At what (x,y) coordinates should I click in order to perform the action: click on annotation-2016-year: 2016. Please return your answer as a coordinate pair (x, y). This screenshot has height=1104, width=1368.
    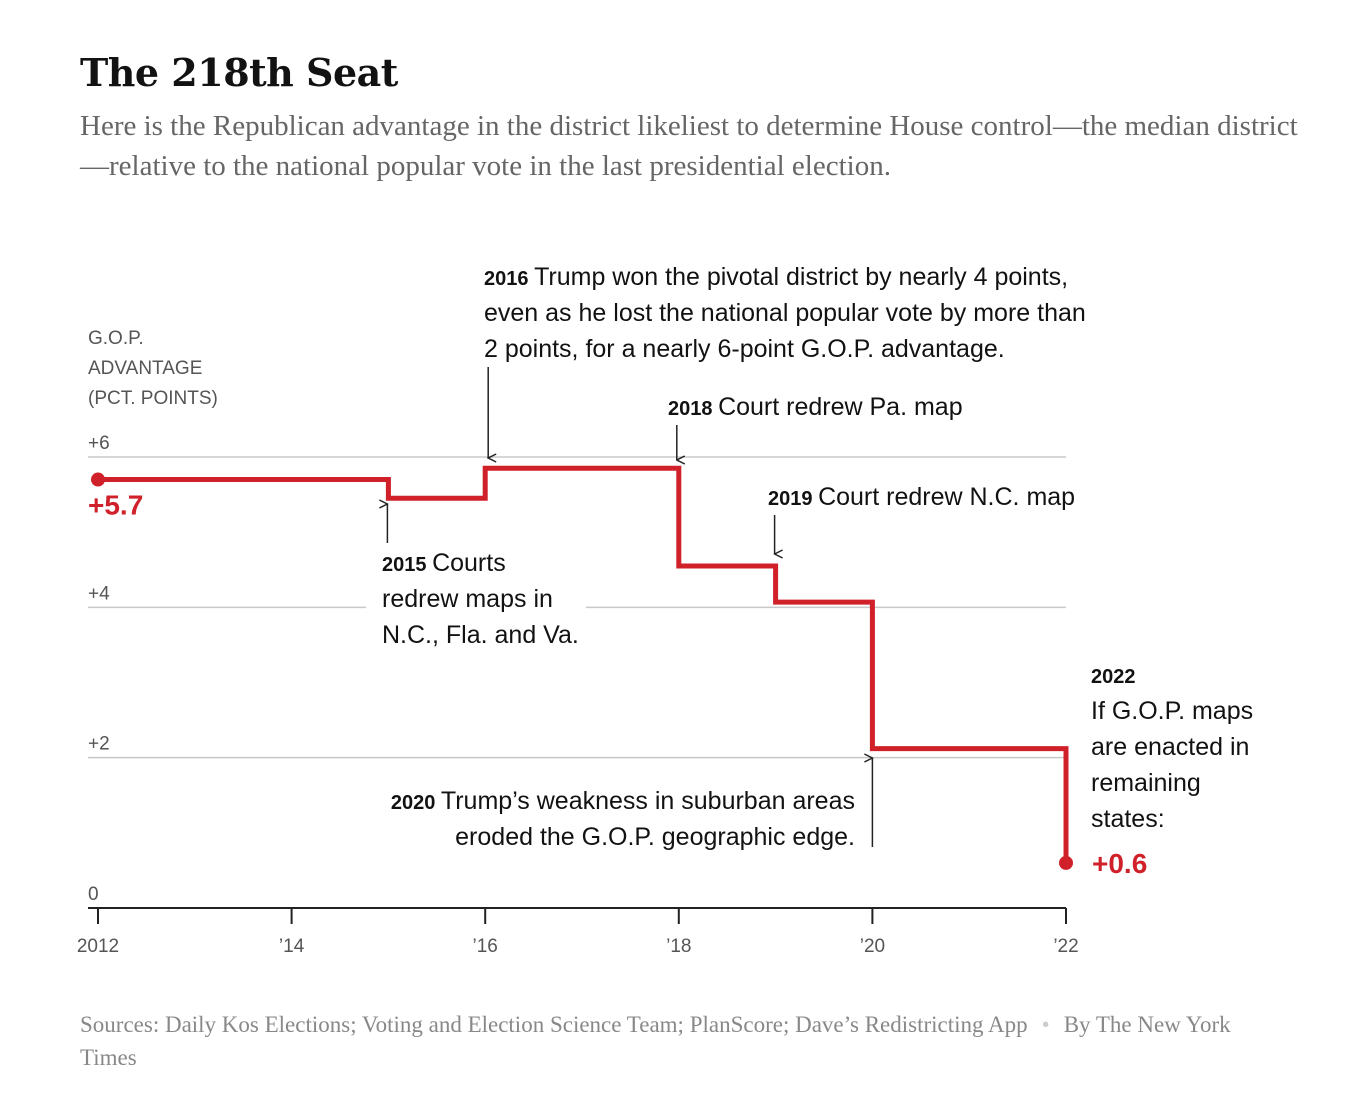
    Looking at the image, I should click on (509, 279).